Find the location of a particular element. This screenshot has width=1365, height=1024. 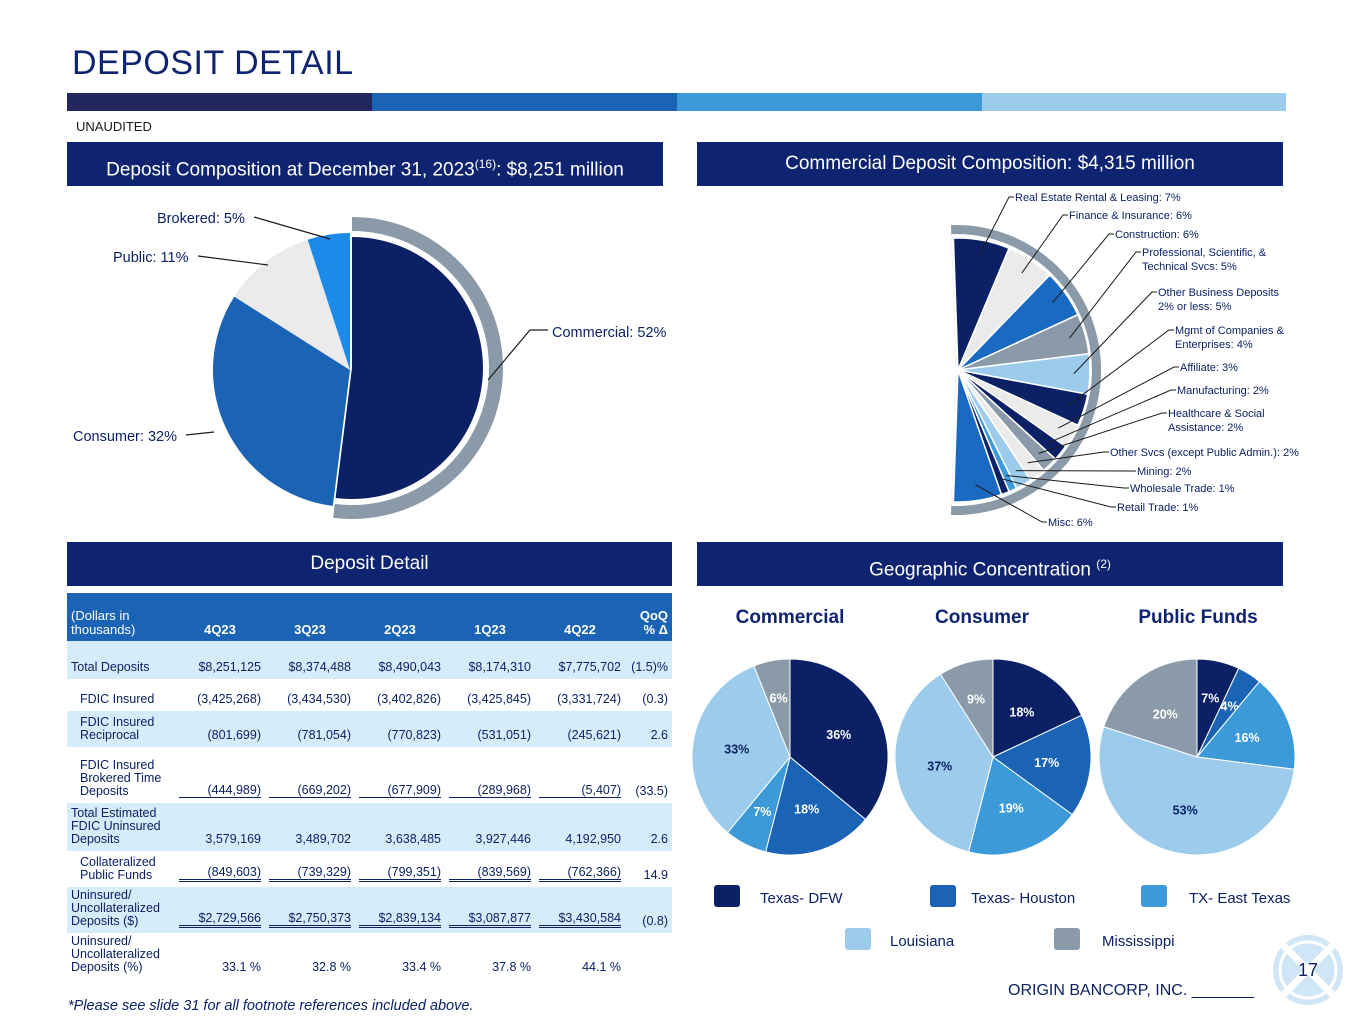

geo-footnote-ref: (2) is located at coordinates (1103, 564).